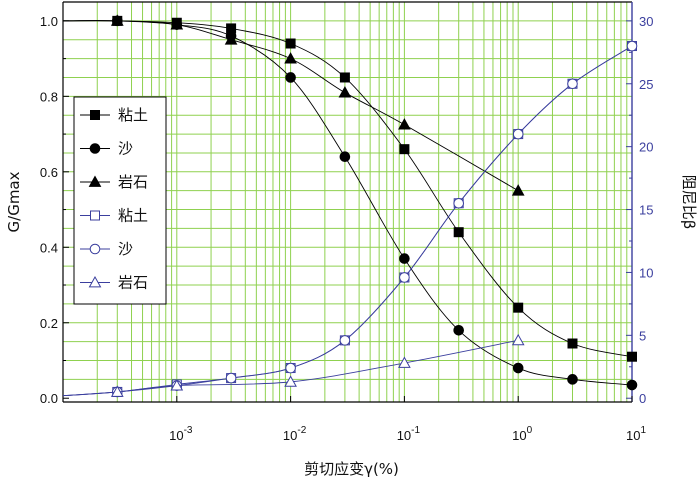 The image size is (700, 482). Describe the element at coordinates (522, 434) in the screenshot. I see `x-tick-label: 10⁰` at that location.